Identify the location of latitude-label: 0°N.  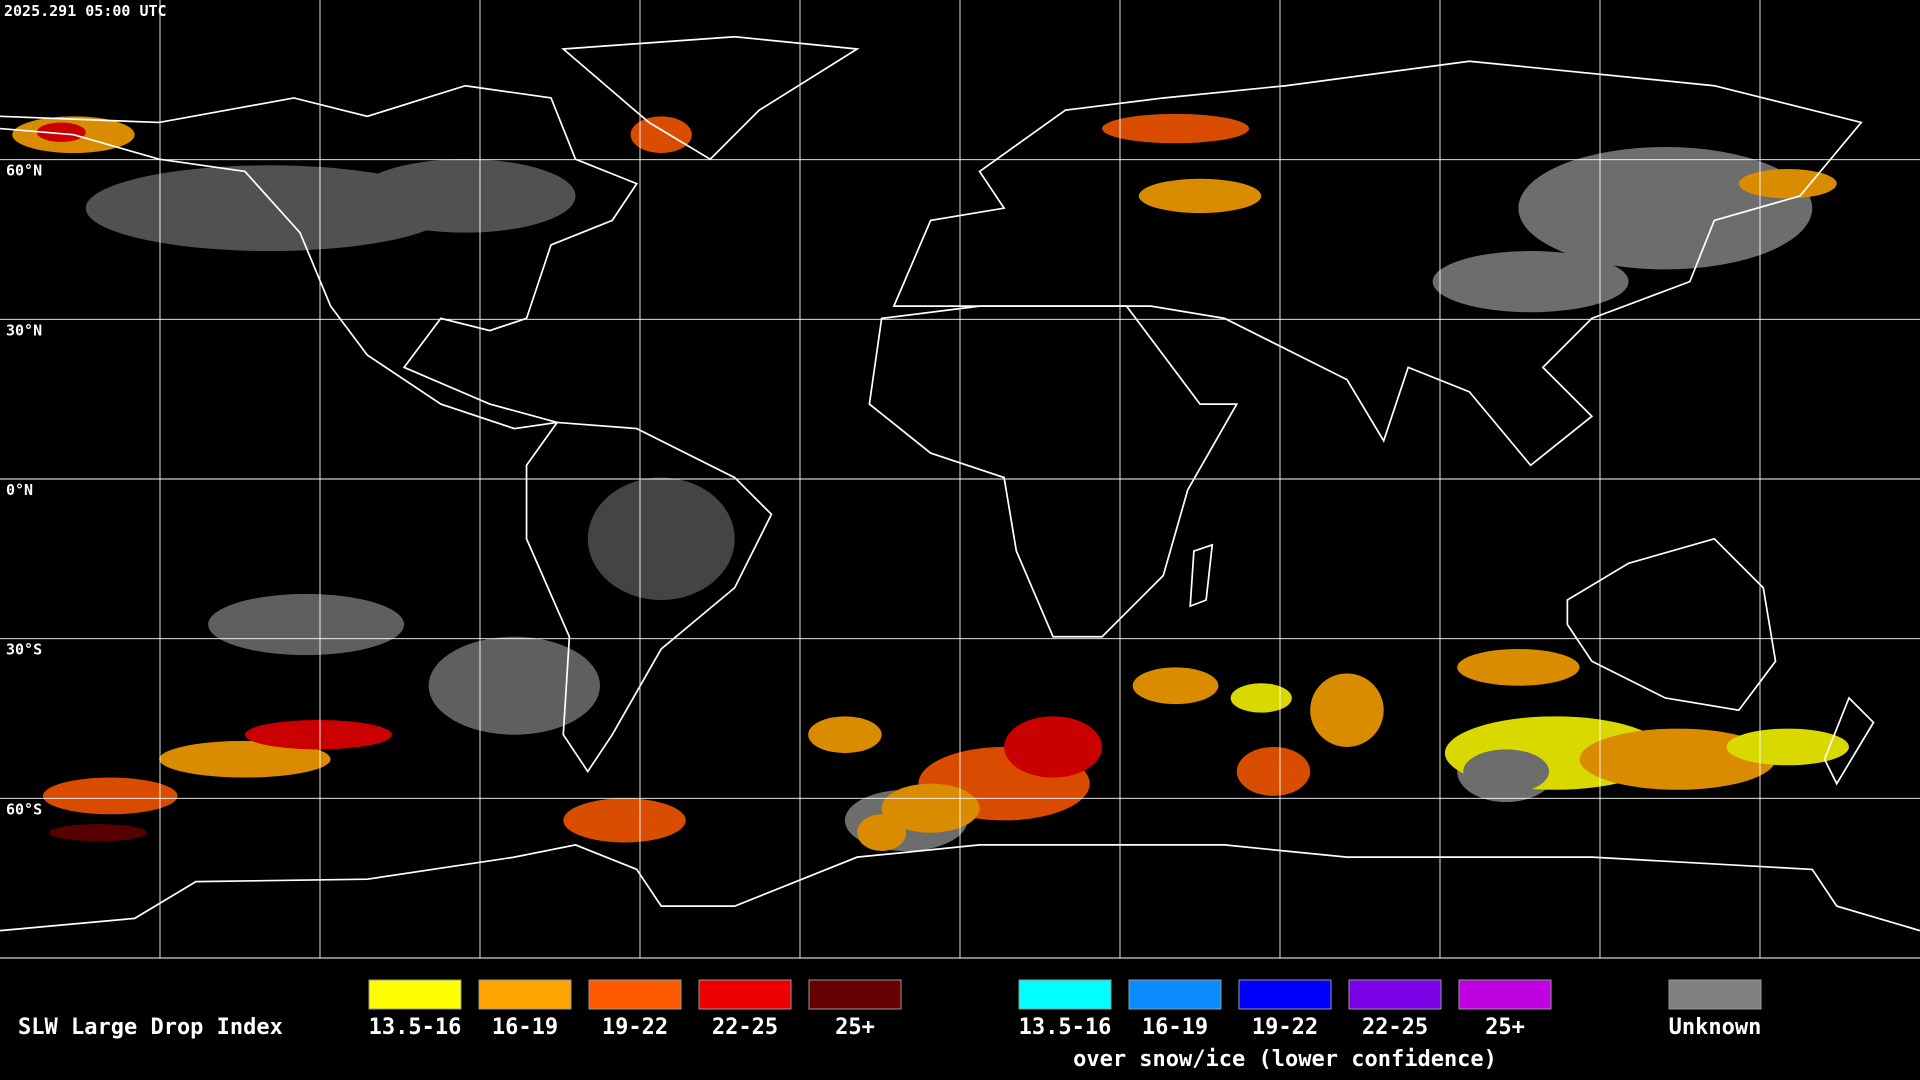
(19, 490).